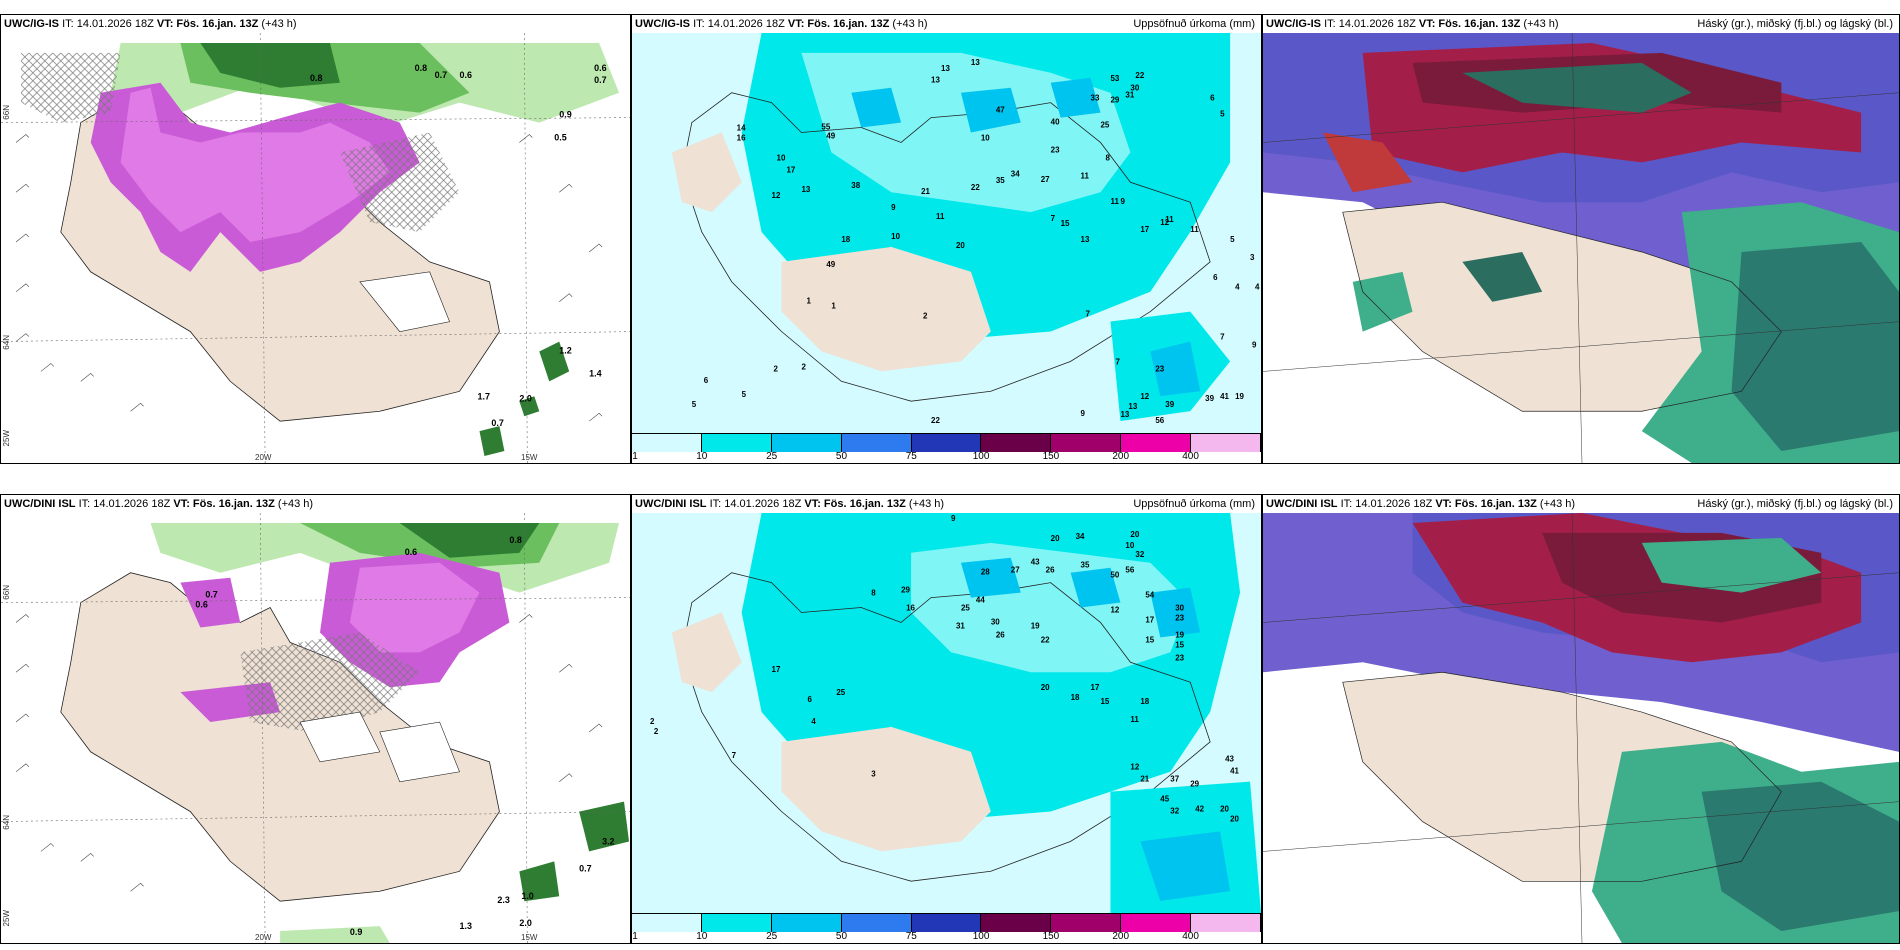  What do you see at coordinates (755, 504) in the screenshot?
I see `init-time: IT: 14.01.2026 18Z` at bounding box center [755, 504].